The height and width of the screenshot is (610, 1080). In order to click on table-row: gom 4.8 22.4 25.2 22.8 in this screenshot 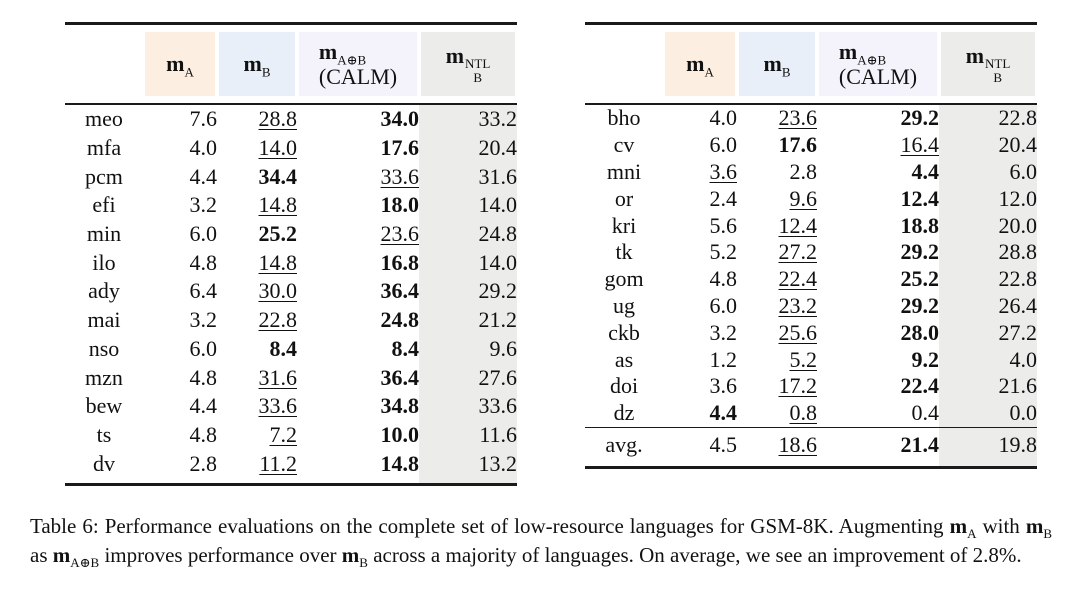, I will do `click(811, 279)`.